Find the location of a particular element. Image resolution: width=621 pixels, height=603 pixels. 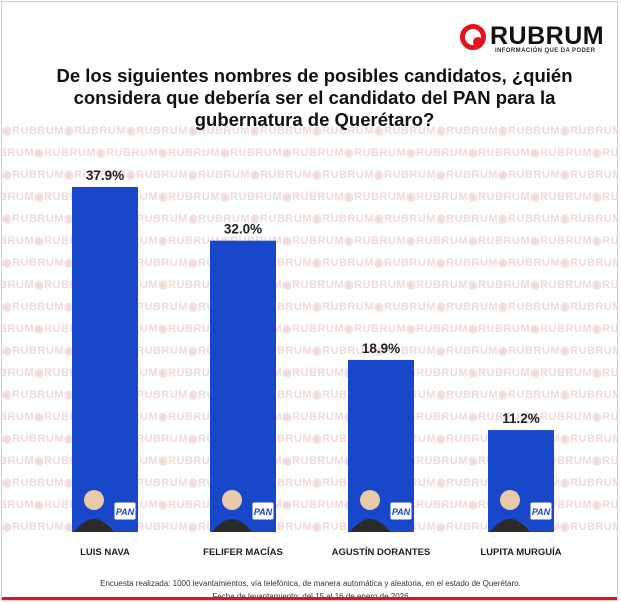

logo-tagline: INFORMACIÓN QUE DA PODER is located at coordinates (545, 51).